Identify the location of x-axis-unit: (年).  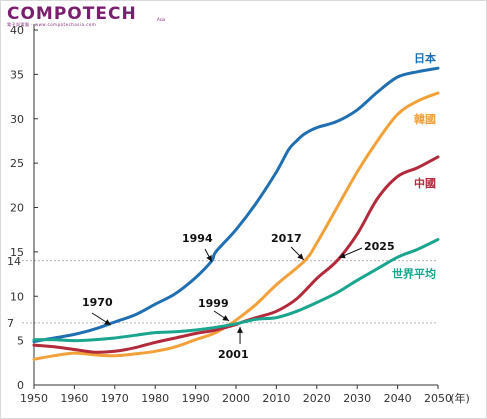
(460, 398).